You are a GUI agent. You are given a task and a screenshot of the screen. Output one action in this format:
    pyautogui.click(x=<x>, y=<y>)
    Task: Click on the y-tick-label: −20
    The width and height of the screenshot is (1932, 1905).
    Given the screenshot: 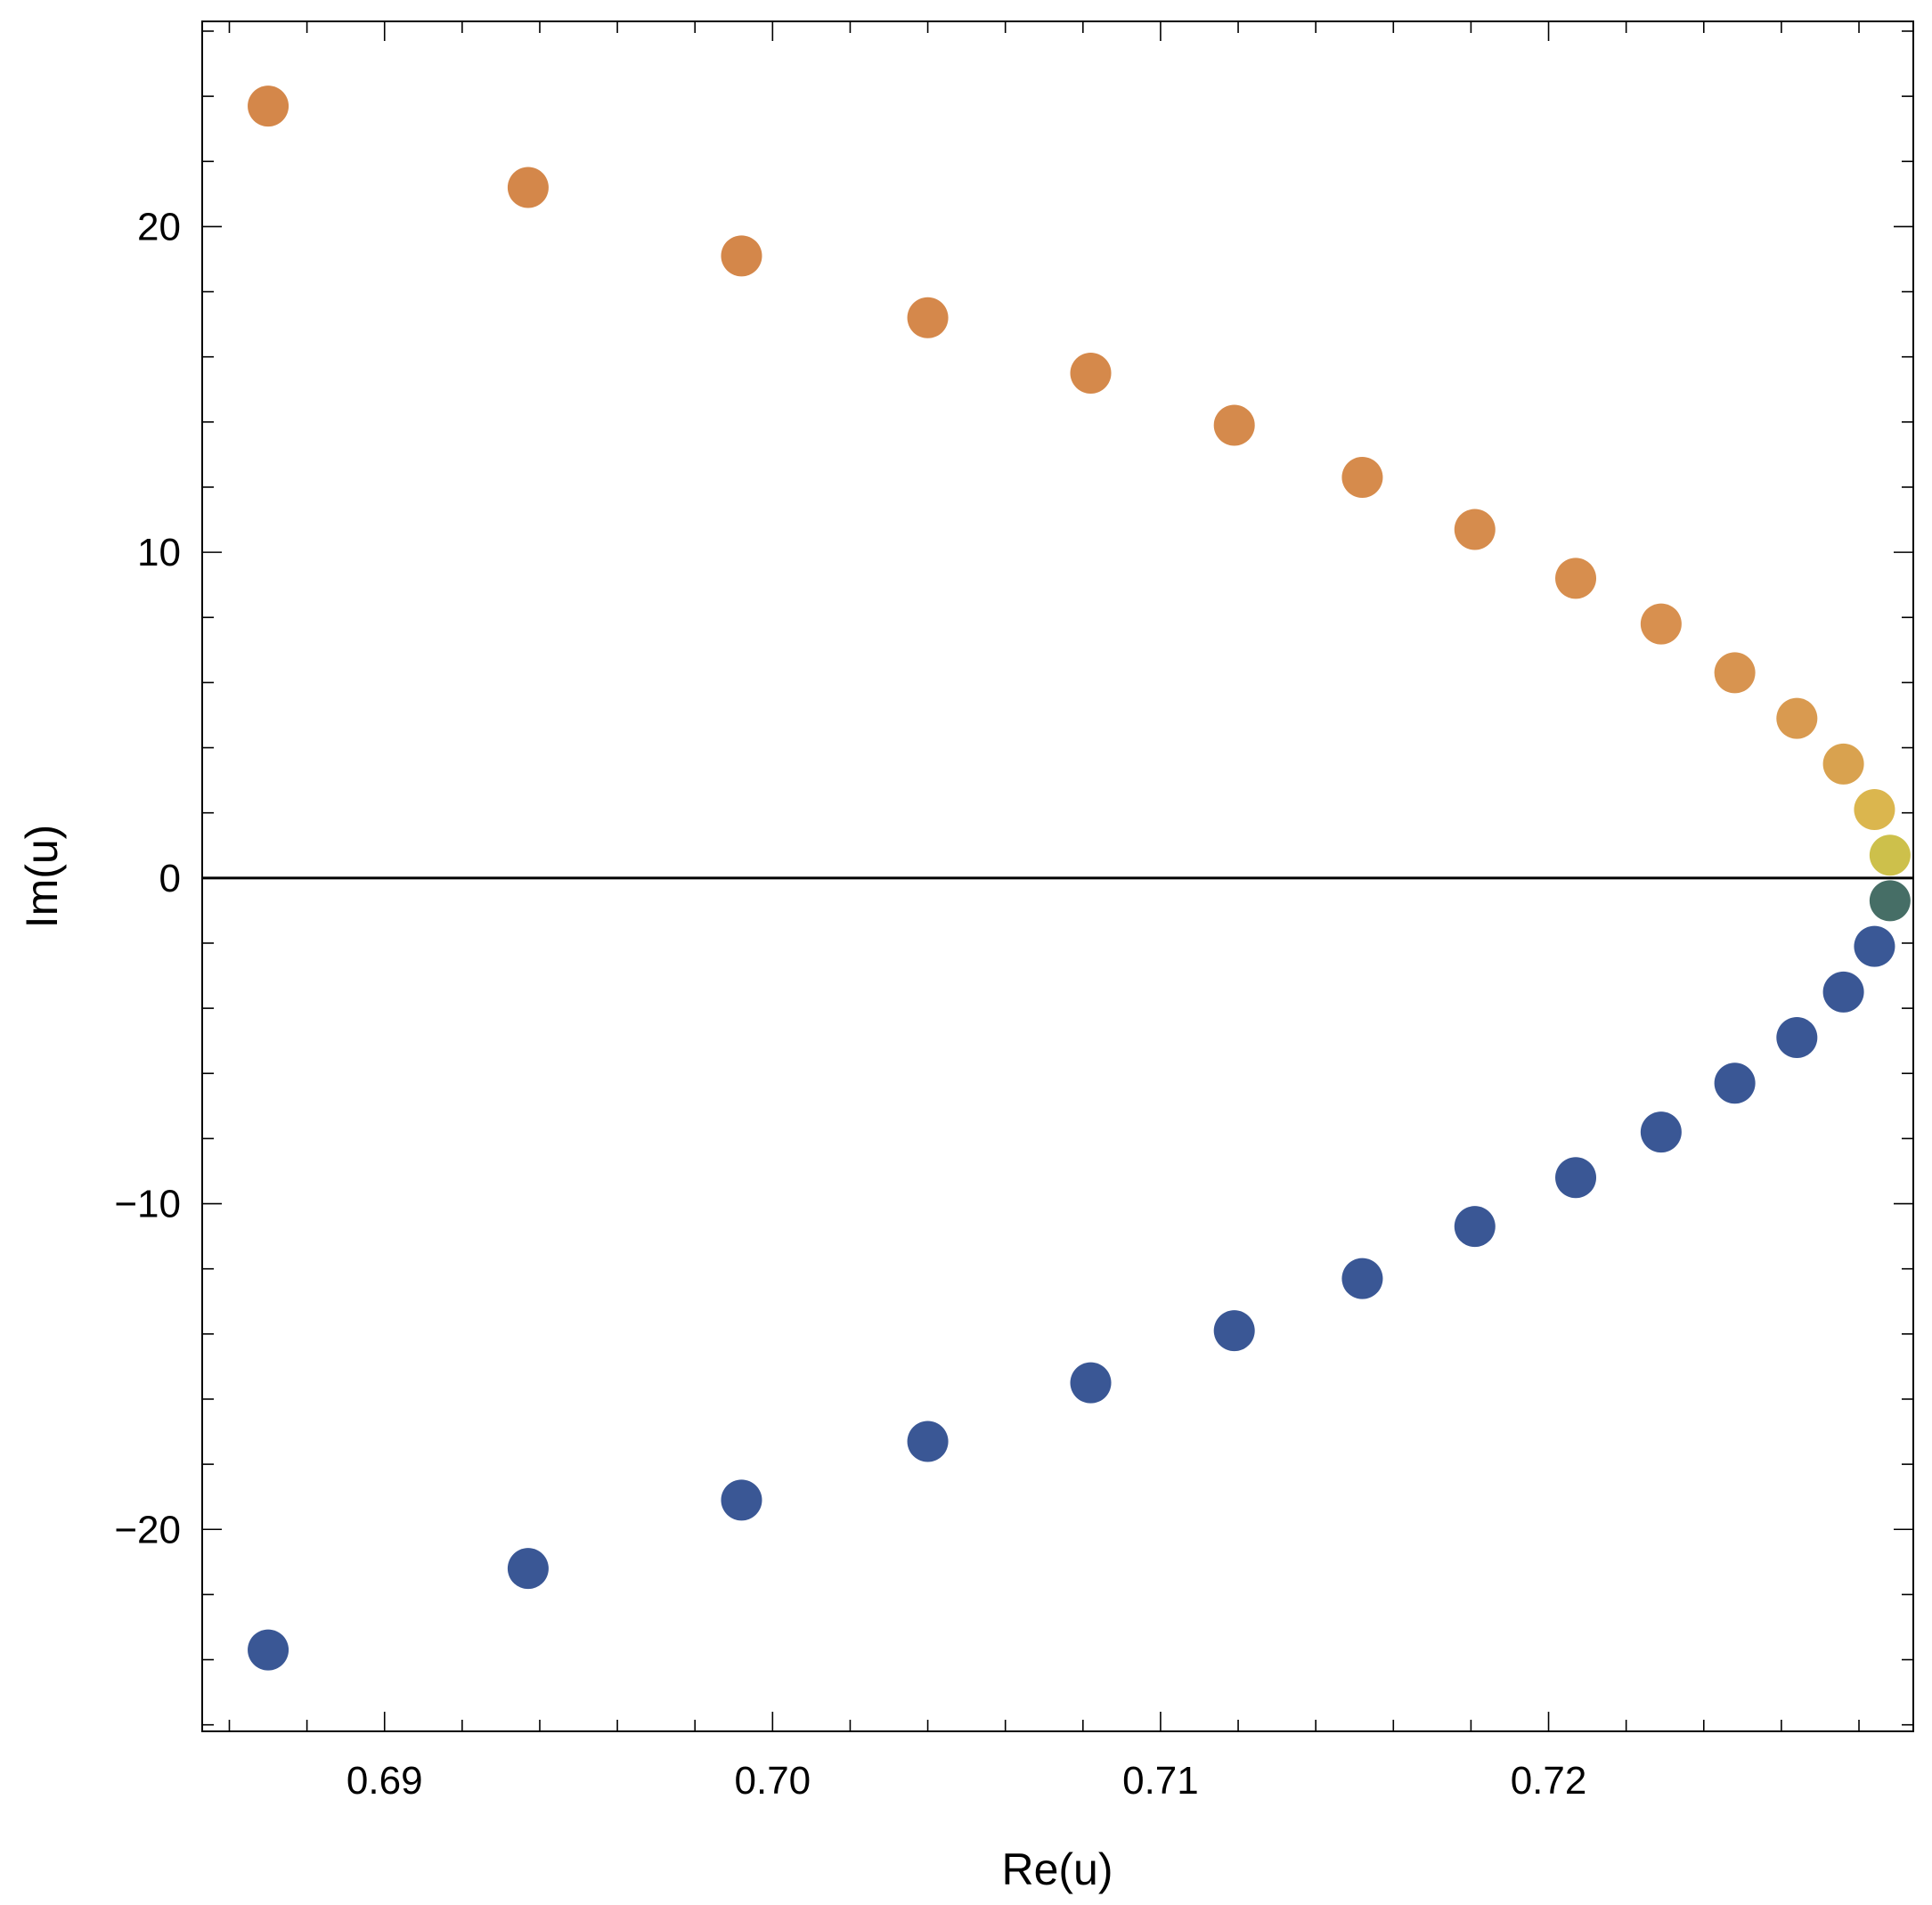 What is the action you would take?
    pyautogui.click(x=148, y=1529)
    